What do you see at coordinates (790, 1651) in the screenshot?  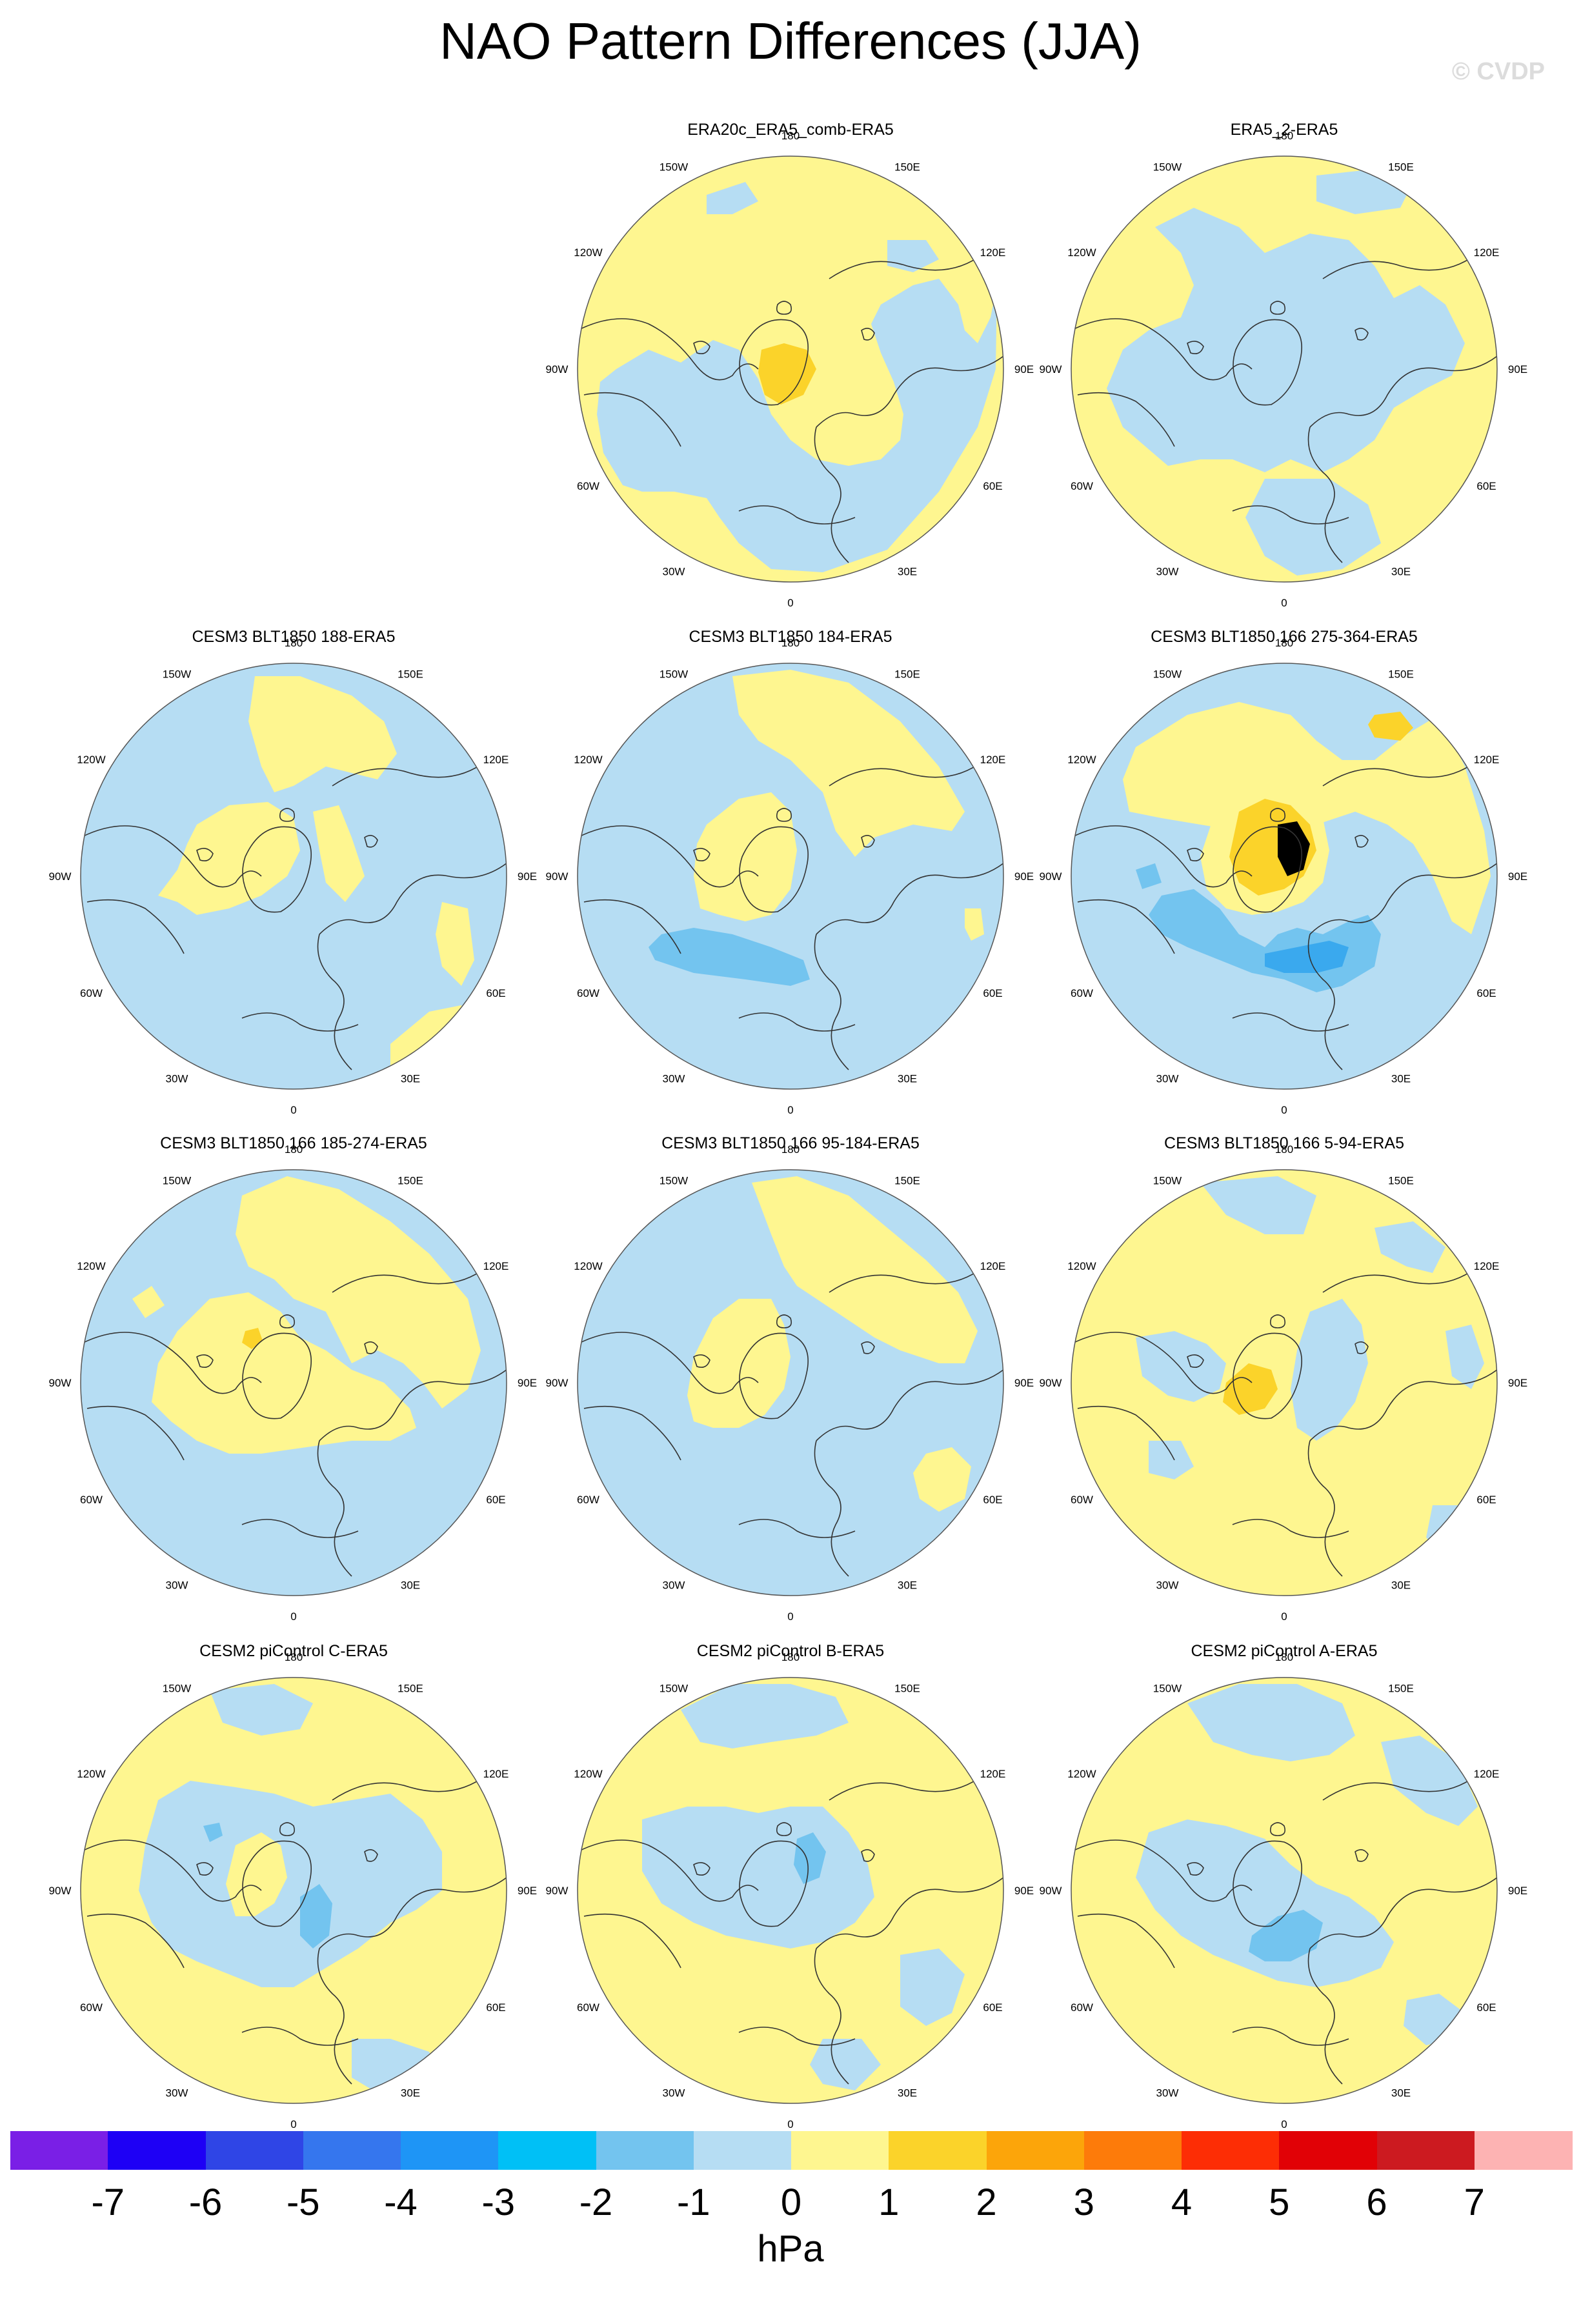 I see `panel-title: CESM2 piControl B-ERA5` at bounding box center [790, 1651].